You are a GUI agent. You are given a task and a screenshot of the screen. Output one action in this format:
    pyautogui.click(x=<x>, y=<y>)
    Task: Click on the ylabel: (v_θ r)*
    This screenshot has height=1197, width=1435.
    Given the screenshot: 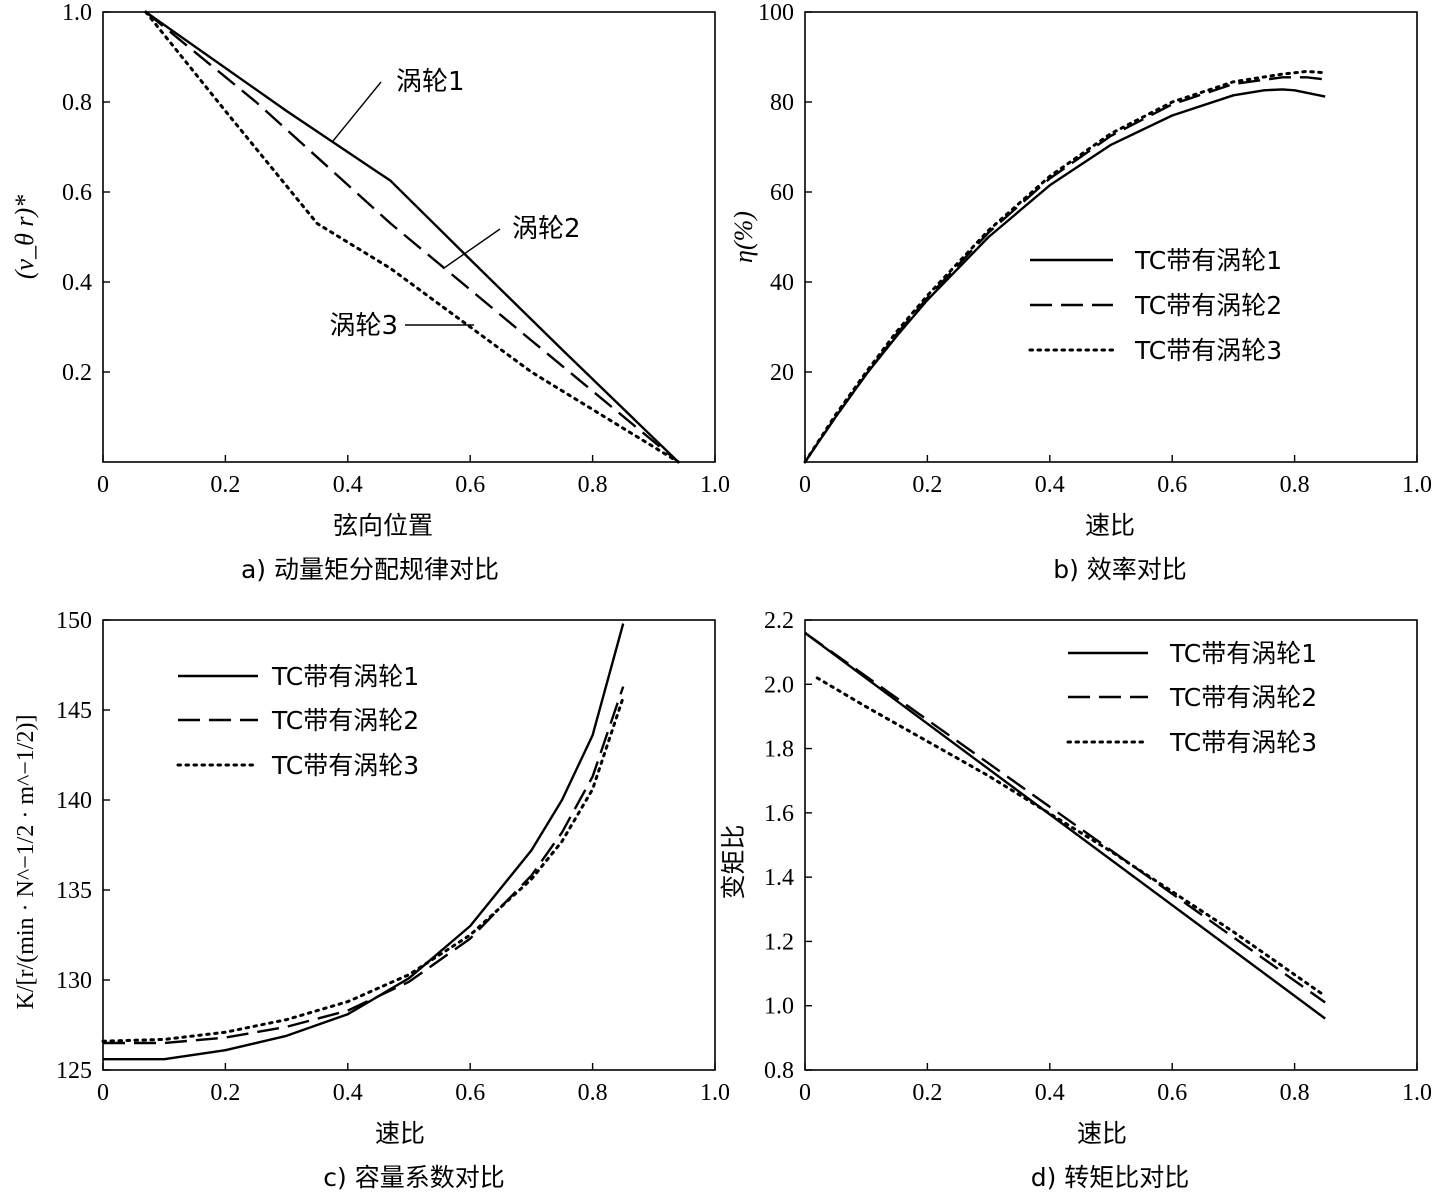 What is the action you would take?
    pyautogui.click(x=24, y=237)
    